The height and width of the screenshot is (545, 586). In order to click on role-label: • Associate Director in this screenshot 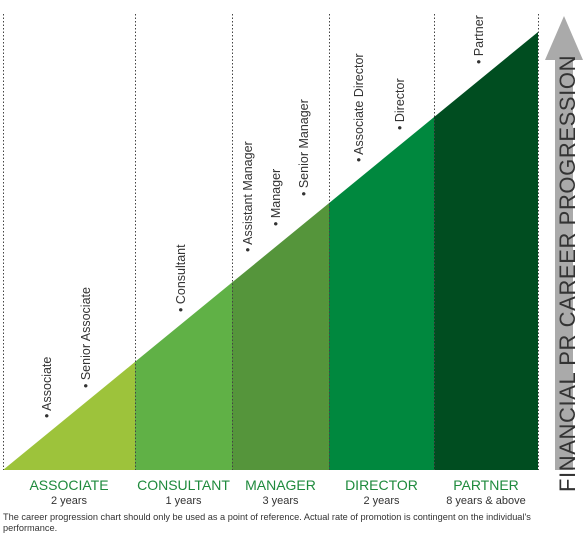, I will do `click(359, 107)`.